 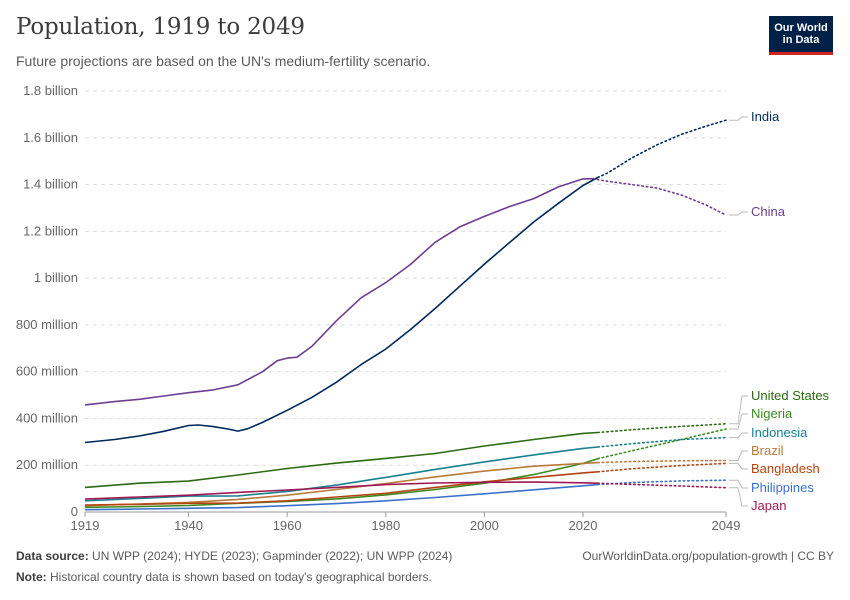 What do you see at coordinates (50, 90) in the screenshot?
I see `y-tick-label: 1.8 billion` at bounding box center [50, 90].